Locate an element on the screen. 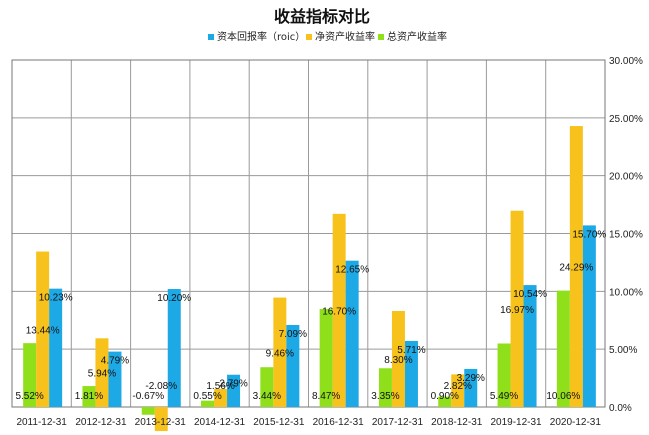 This screenshot has height=435, width=649. x-tick-label: 2013-12-31 is located at coordinates (161, 422).